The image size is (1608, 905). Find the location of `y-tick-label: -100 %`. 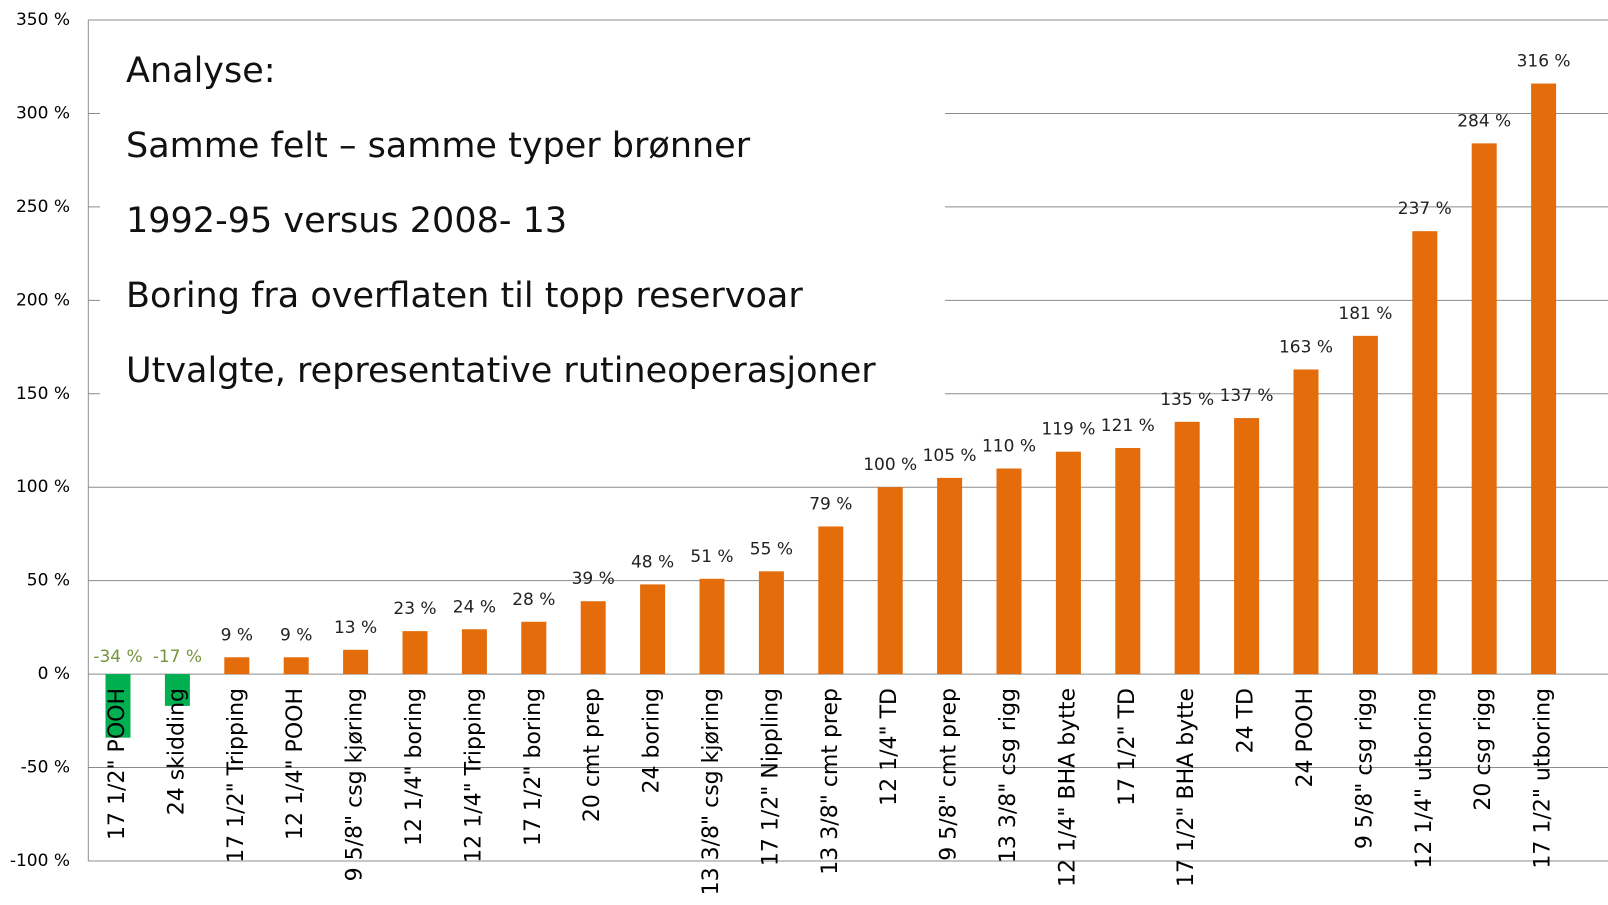

y-tick-label: -100 % is located at coordinates (40, 861).